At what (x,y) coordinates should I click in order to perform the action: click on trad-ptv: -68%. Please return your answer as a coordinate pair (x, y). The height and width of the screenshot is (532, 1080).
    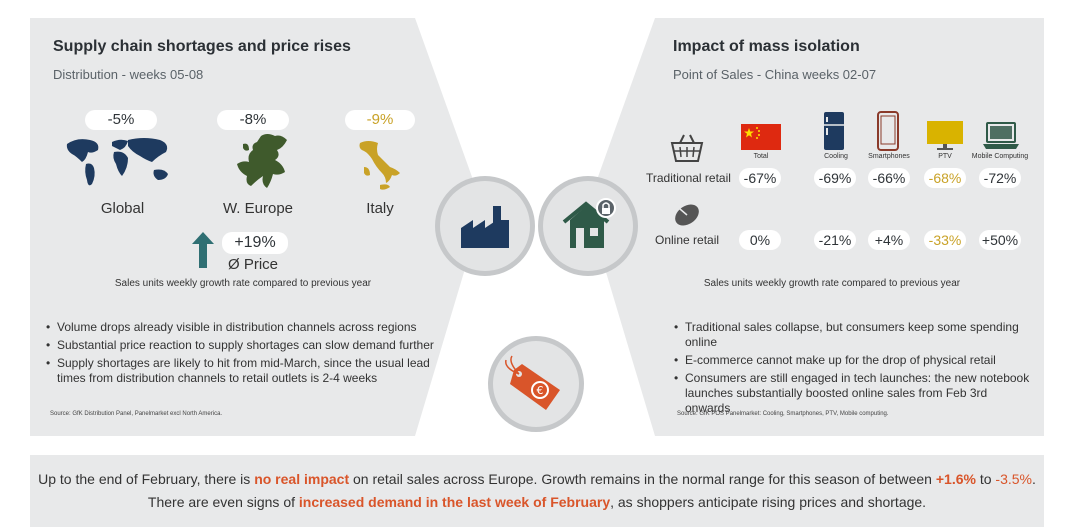
    Looking at the image, I should click on (945, 178).